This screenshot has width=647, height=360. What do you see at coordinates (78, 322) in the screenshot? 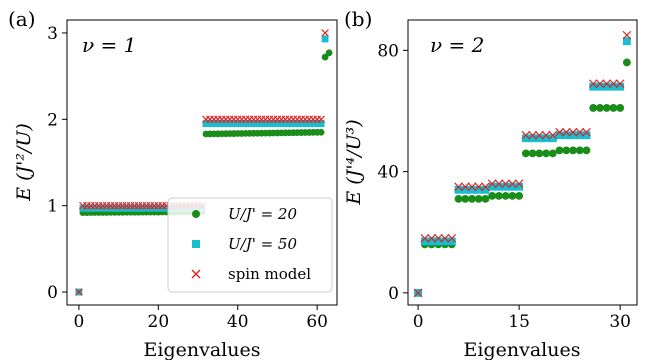
I see `x-tick-label-a: 0` at bounding box center [78, 322].